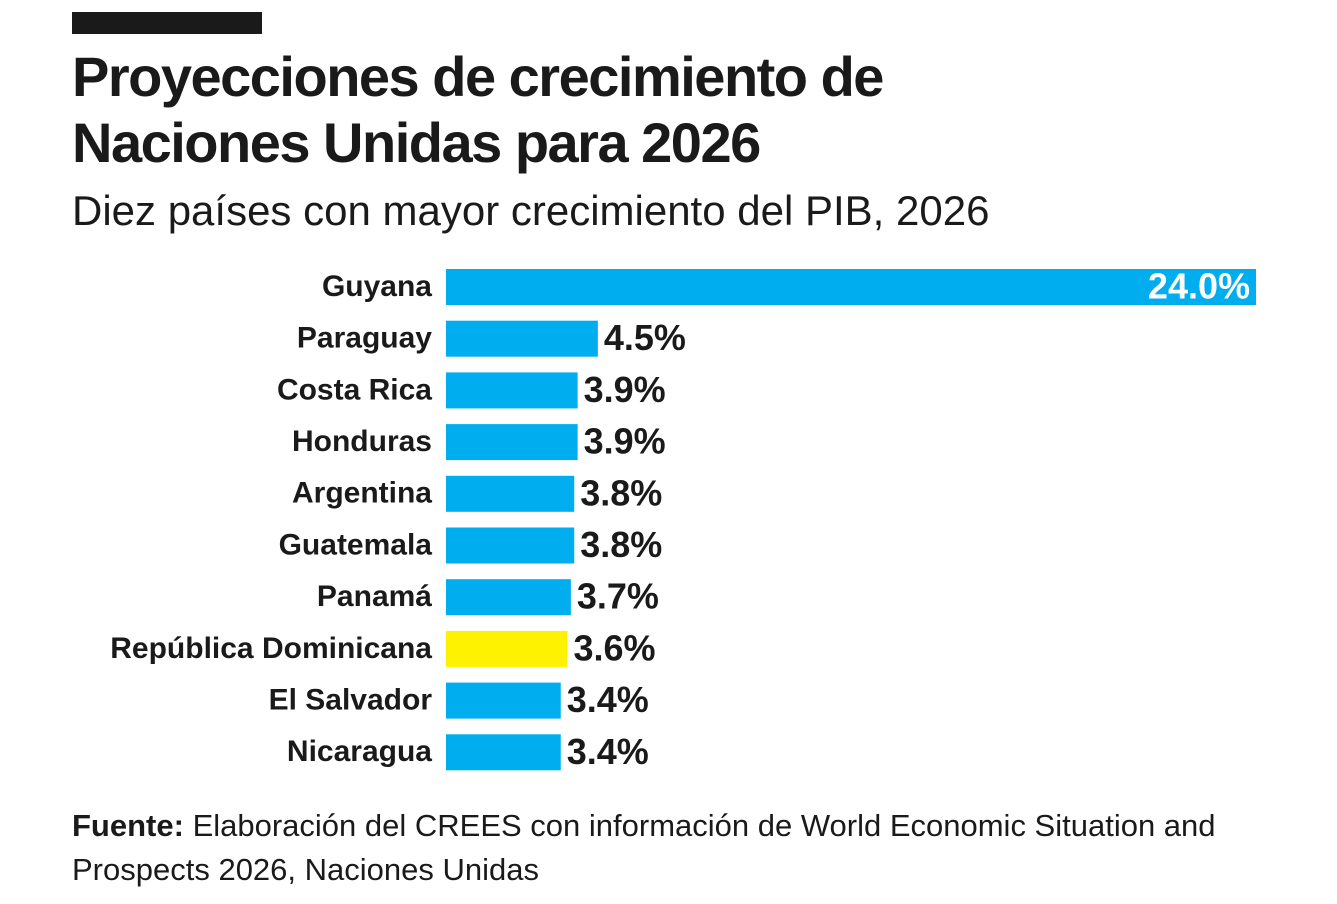  I want to click on value-label: 3.6%, so click(615, 647).